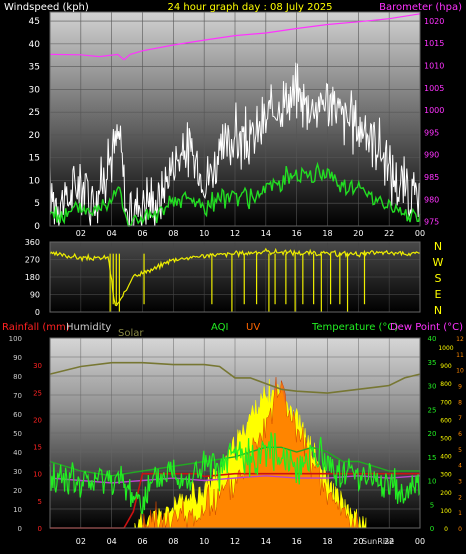 This screenshot has width=466, height=554. I want to click on barometer-tick-label: 975, so click(431, 222).